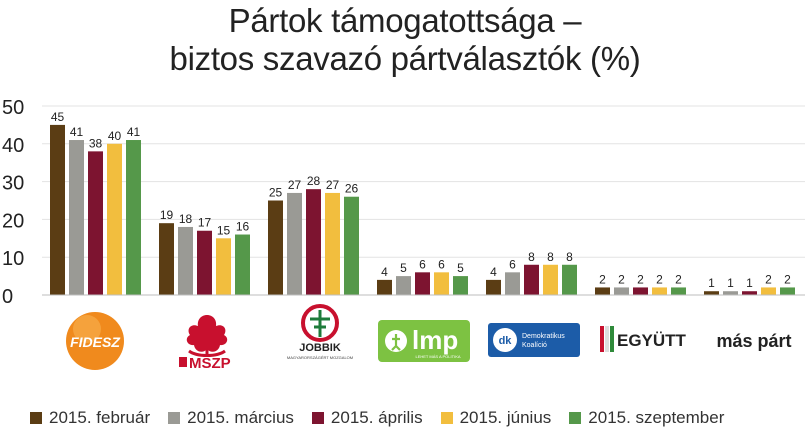 Image resolution: width=810 pixels, height=437 pixels. What do you see at coordinates (115, 136) in the screenshot?
I see `data-label-fidesz-2015-junius: 40` at bounding box center [115, 136].